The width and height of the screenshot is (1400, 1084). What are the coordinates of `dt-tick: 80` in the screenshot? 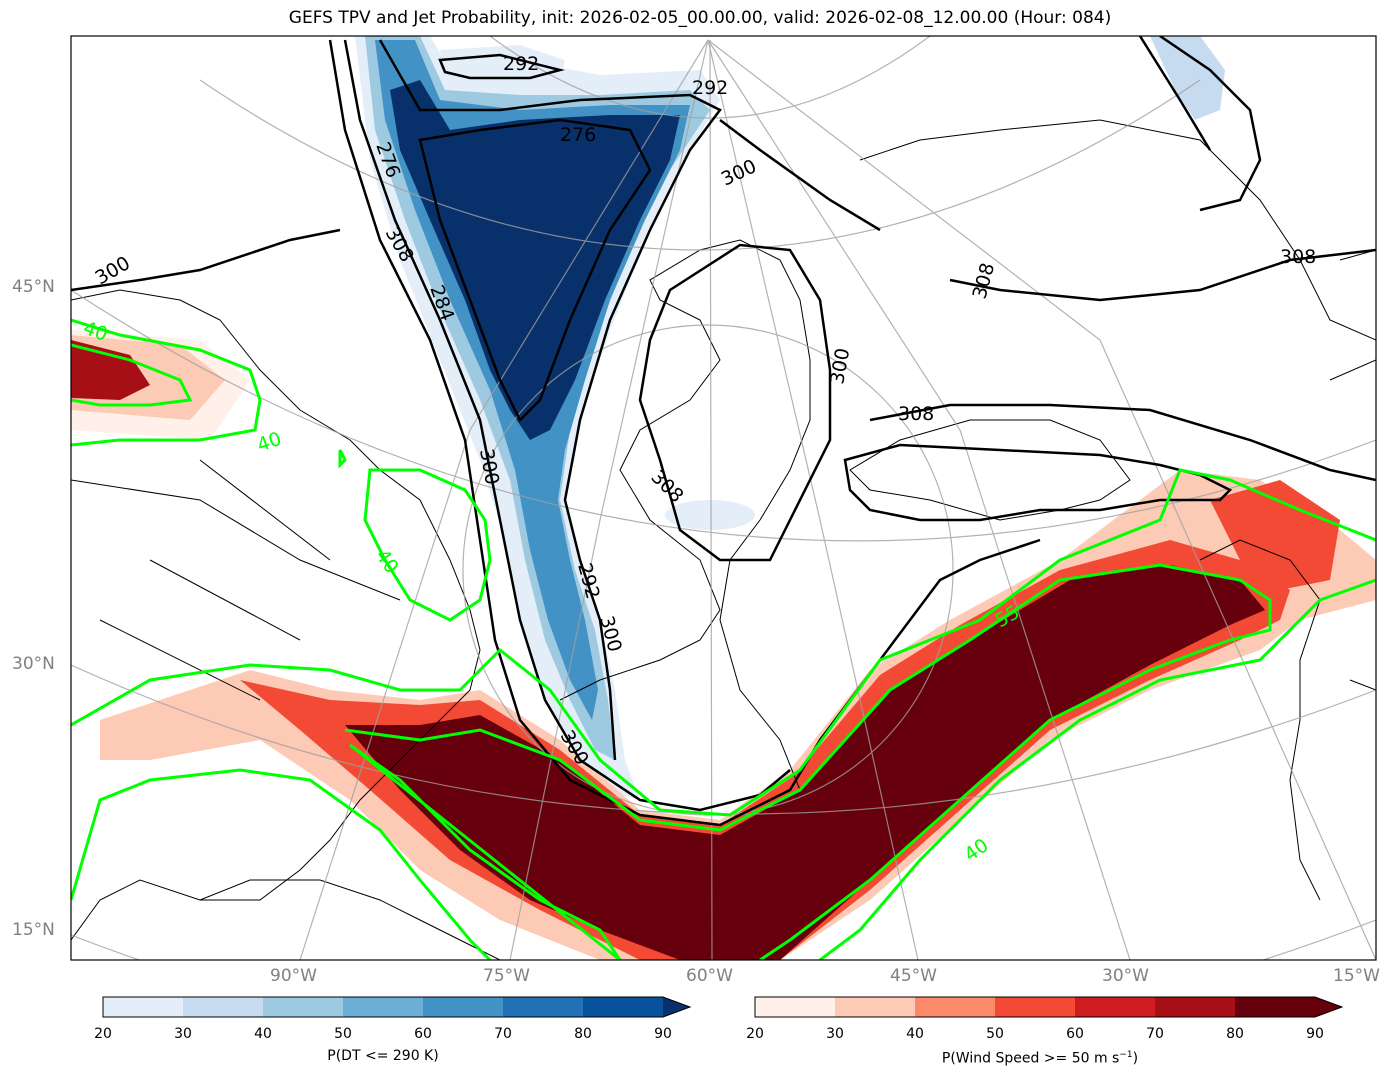 It's located at (583, 1034).